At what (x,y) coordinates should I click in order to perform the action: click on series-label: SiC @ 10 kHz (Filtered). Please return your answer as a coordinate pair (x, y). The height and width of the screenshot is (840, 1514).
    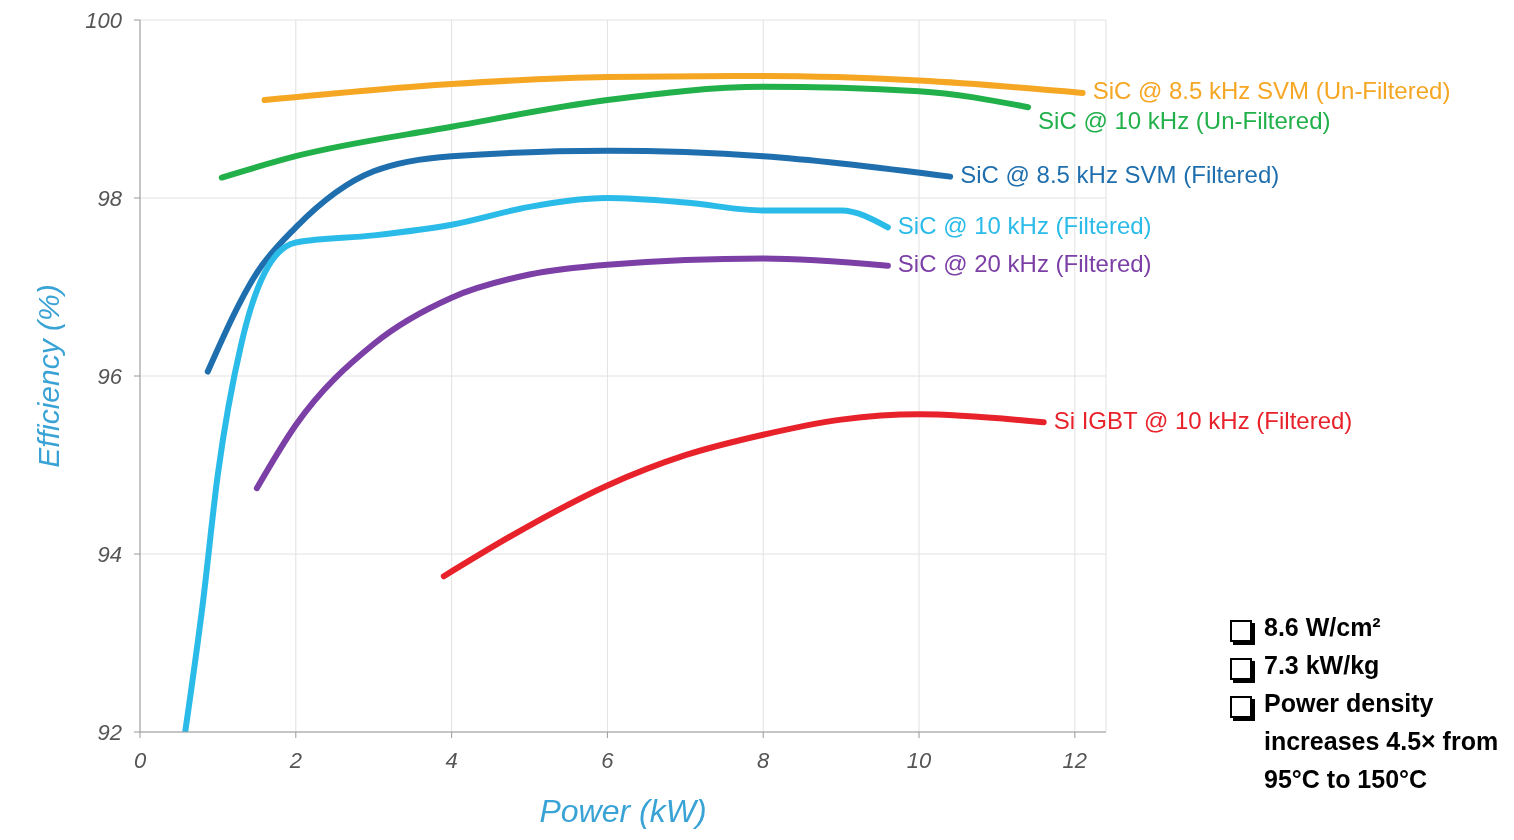
    Looking at the image, I should click on (1024, 225).